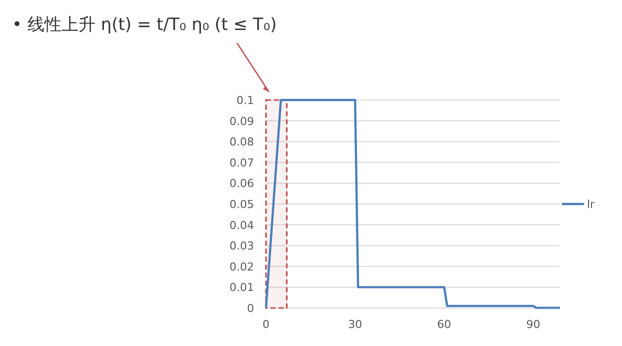 The height and width of the screenshot is (346, 622). I want to click on x-tick-label: 0, so click(266, 324).